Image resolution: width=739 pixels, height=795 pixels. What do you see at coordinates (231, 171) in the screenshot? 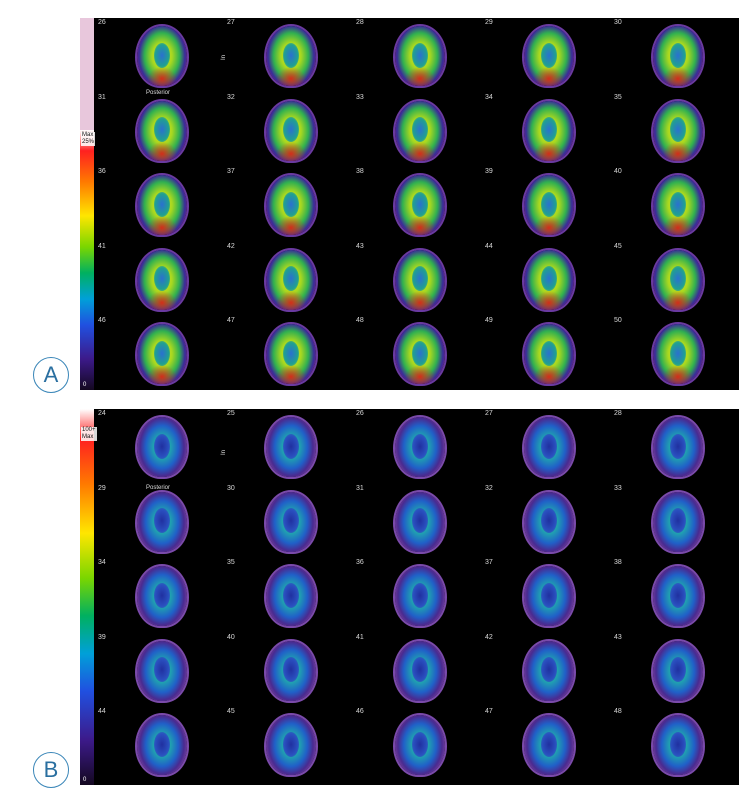
I see `slice-number: 37` at bounding box center [231, 171].